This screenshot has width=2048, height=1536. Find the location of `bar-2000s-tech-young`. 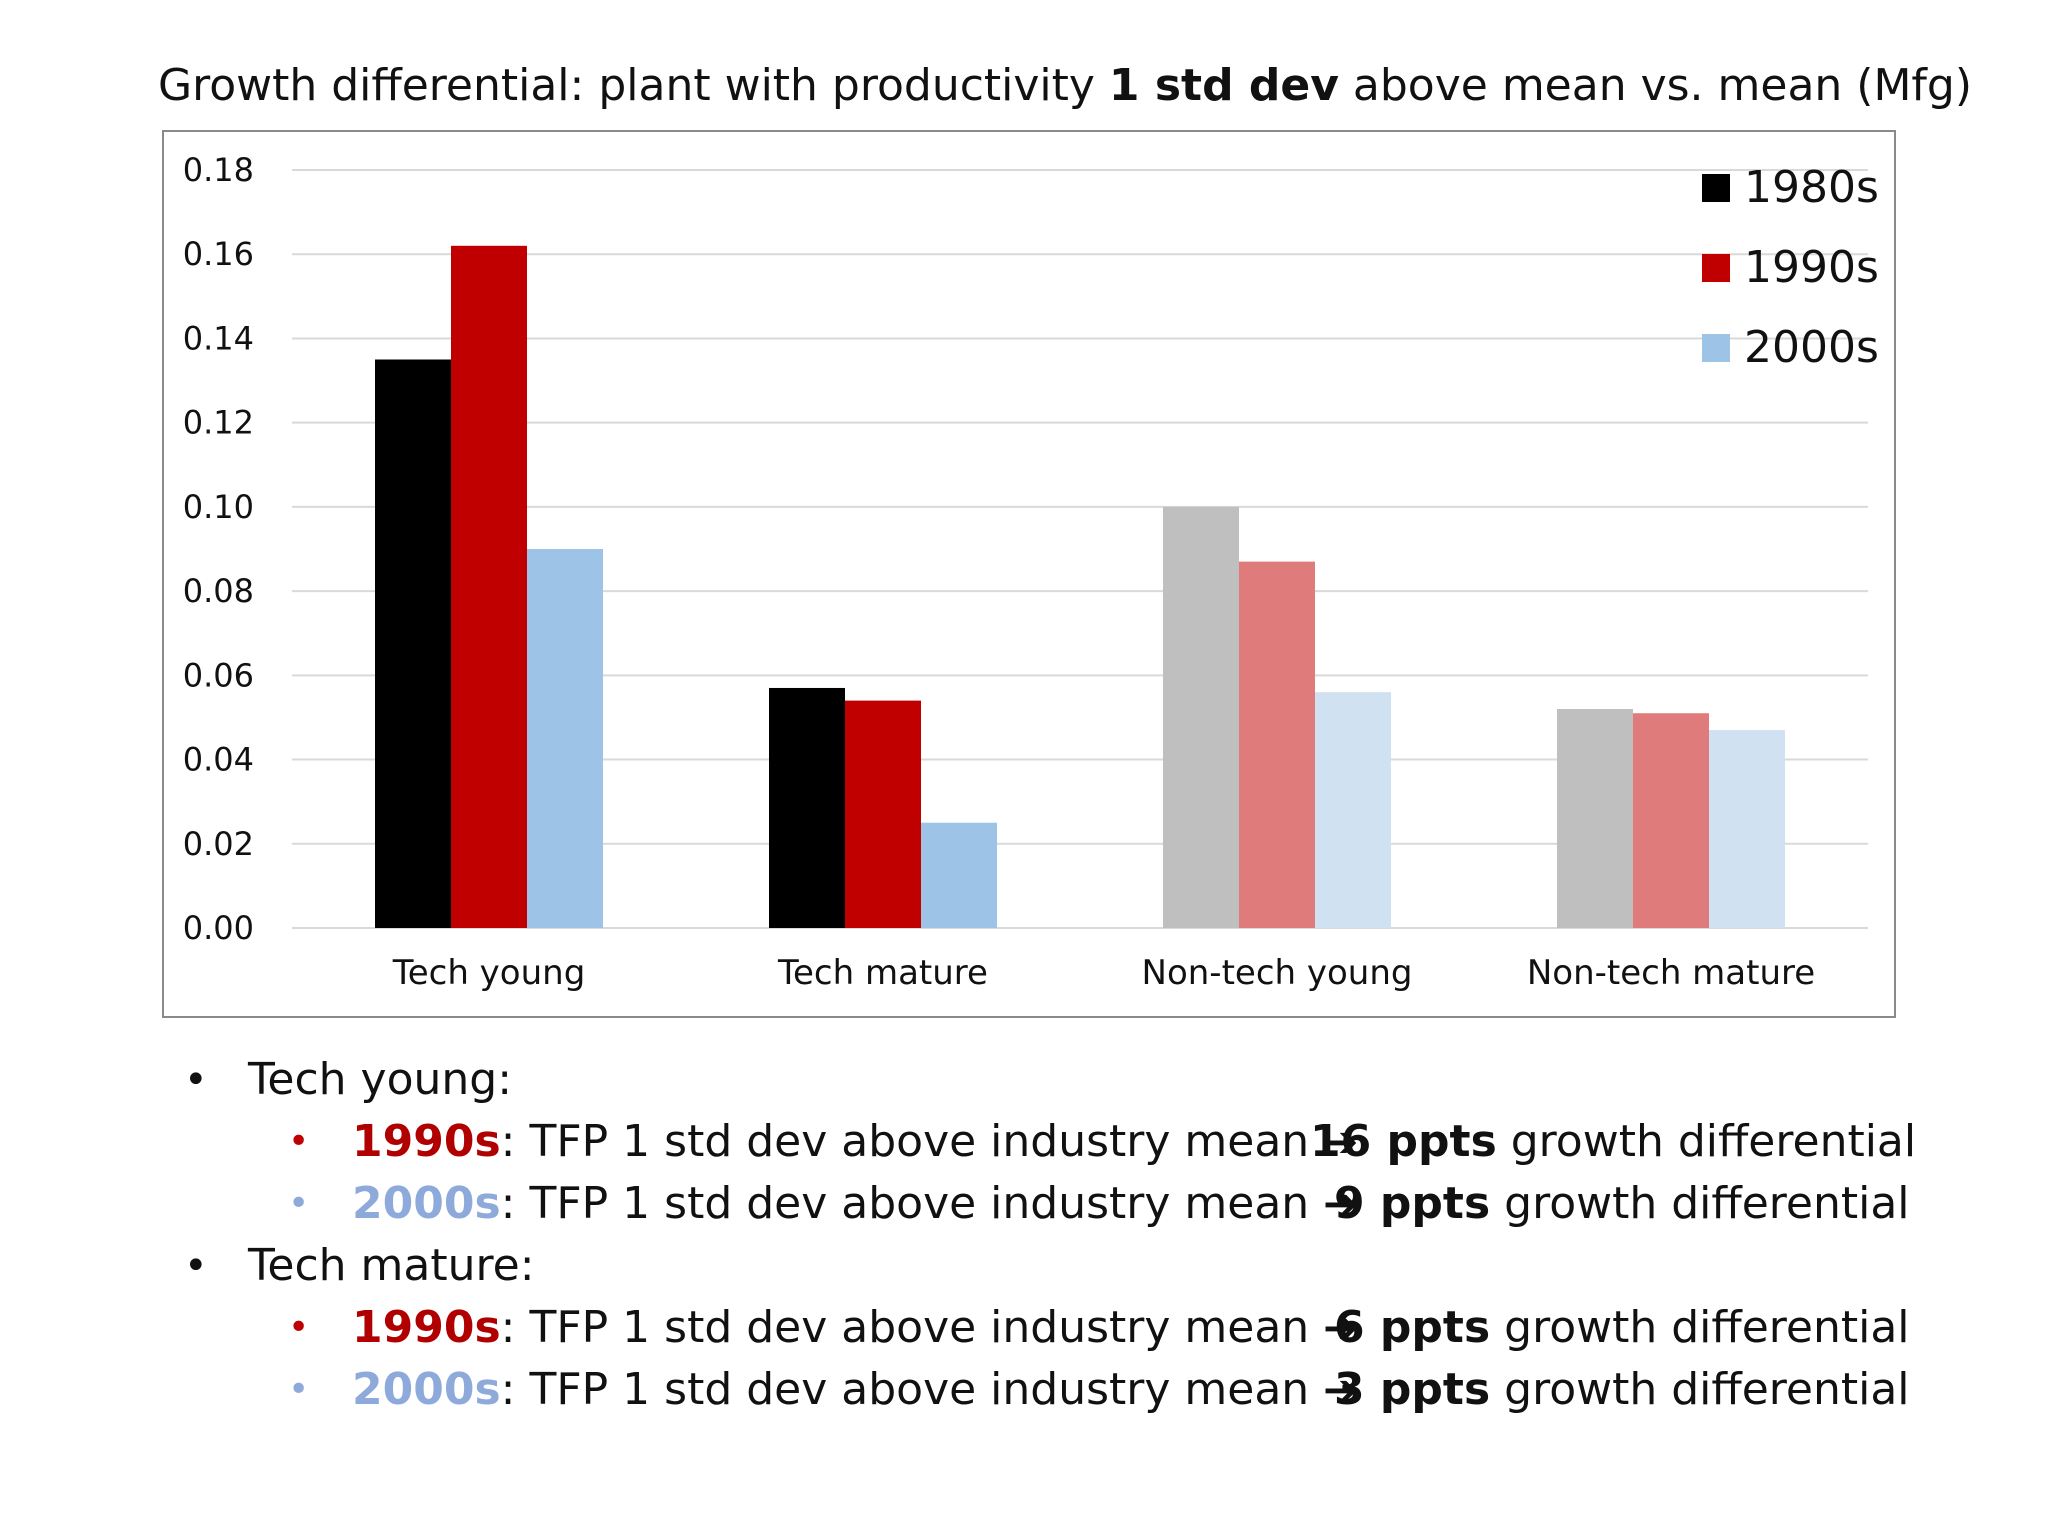

bar-2000s-tech-young is located at coordinates (565, 738).